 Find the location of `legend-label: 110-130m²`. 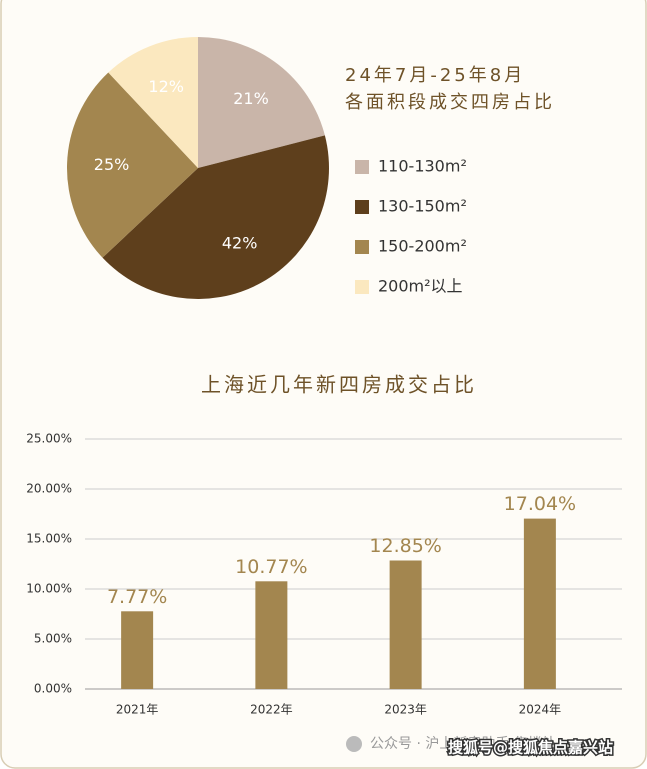

legend-label: 110-130m² is located at coordinates (422, 166).